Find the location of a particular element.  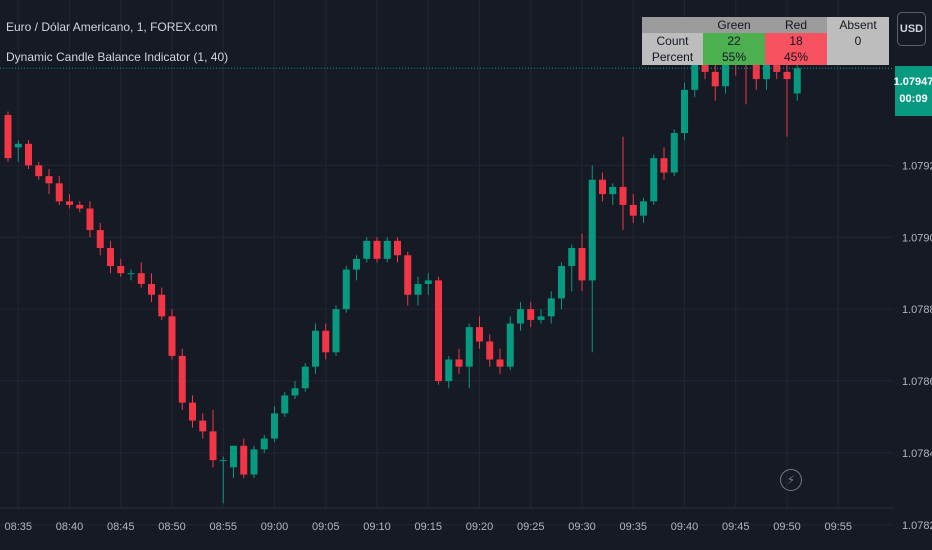

currency-button: USD is located at coordinates (911, 29).